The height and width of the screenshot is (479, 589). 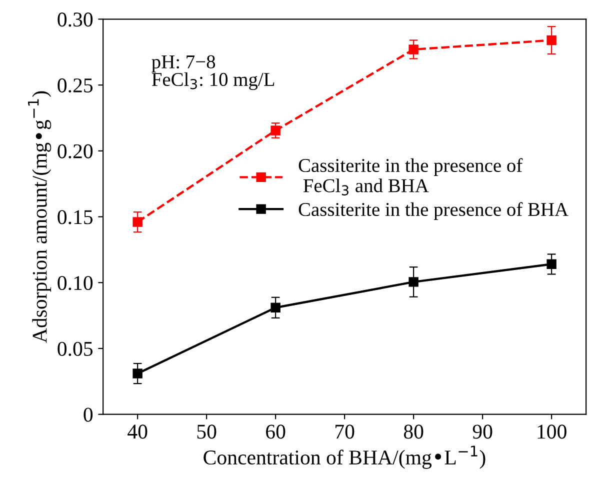 I want to click on x-tick-label: 60, so click(x=276, y=431).